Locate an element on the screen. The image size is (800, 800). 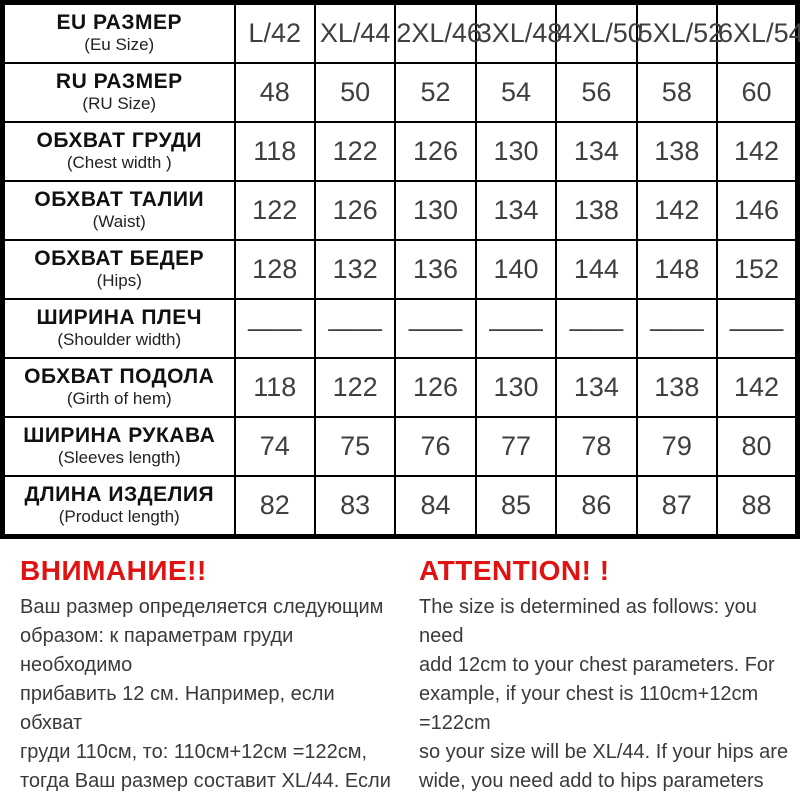
cell-value-text: 152 is located at coordinates (756, 269).